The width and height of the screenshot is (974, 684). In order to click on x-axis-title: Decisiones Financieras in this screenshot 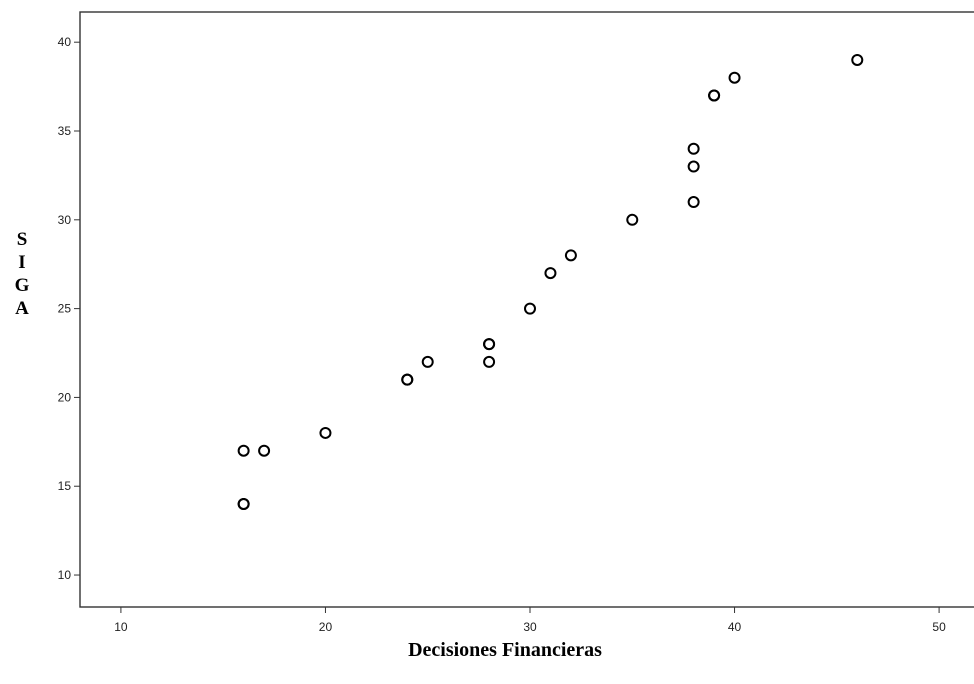, I will do `click(505, 650)`.